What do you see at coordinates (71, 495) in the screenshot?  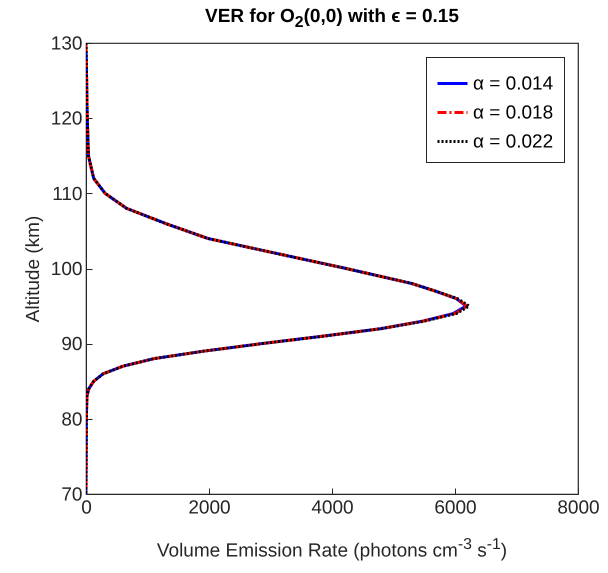 I see `y-tick-label: 70` at bounding box center [71, 495].